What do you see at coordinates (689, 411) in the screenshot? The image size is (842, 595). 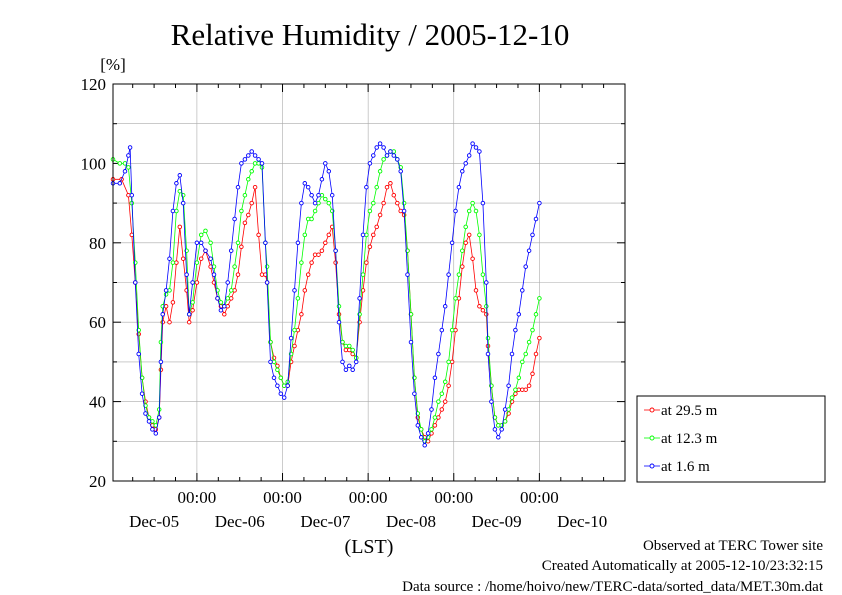 I see `legend-label: at 29.5 m` at bounding box center [689, 411].